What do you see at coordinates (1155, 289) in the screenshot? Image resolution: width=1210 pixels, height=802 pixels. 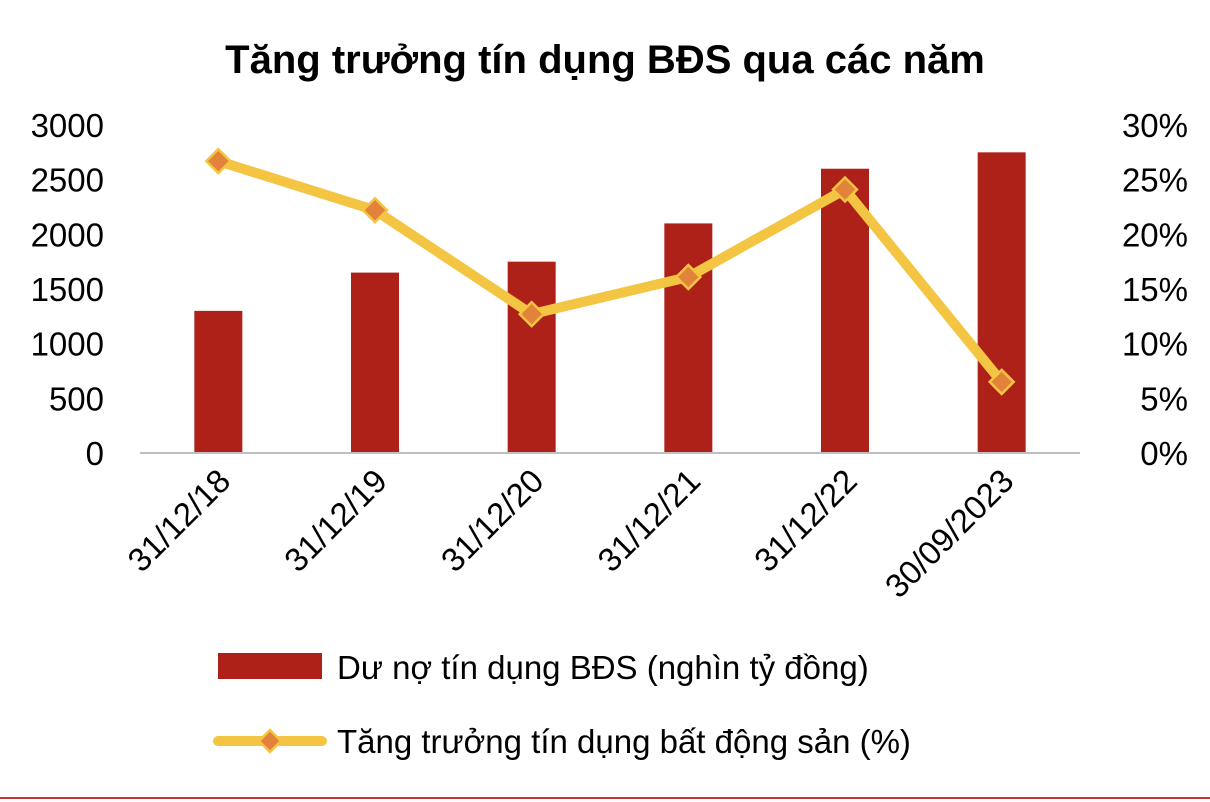 I see `y-right-tick-label: 15%` at bounding box center [1155, 289].